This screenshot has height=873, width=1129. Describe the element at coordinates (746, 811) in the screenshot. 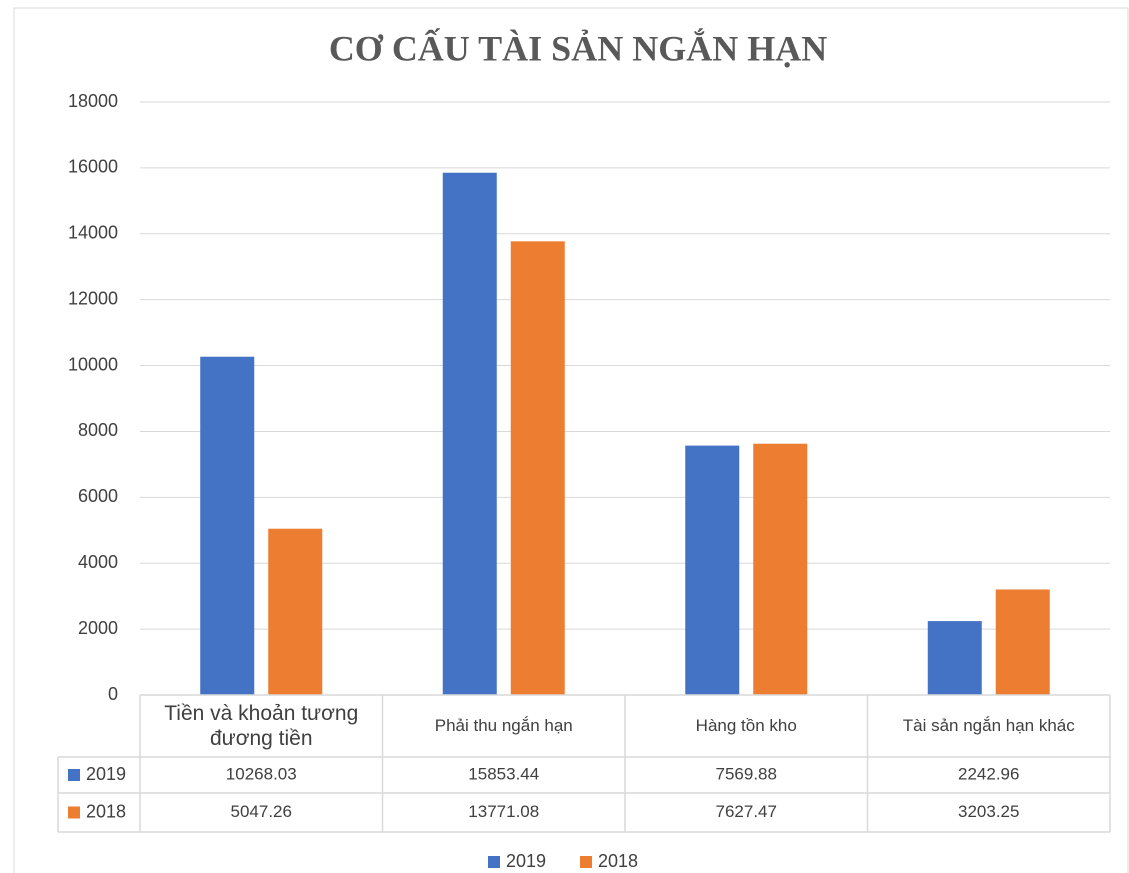

I see `table-cell: 7627.47` at that location.